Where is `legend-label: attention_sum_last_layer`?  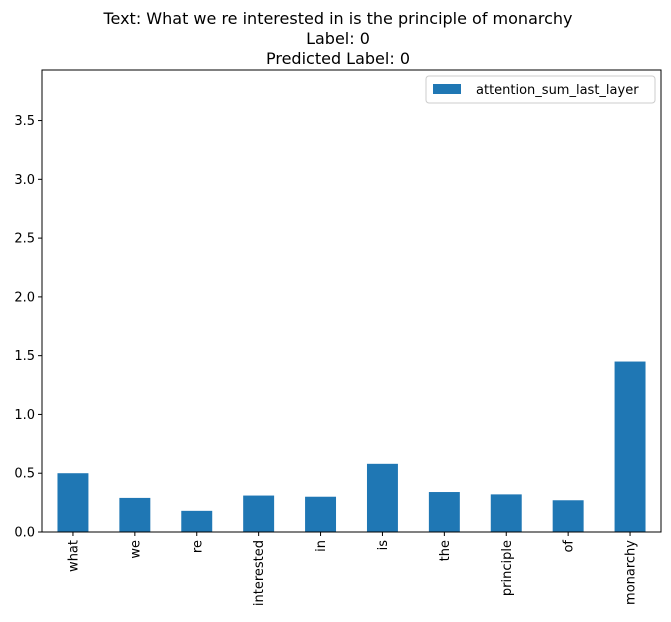
legend-label: attention_sum_last_layer is located at coordinates (557, 90).